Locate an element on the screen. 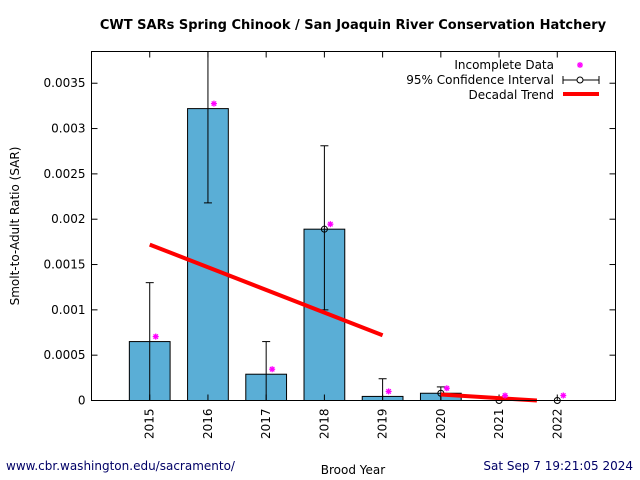 Image resolution: width=640 pixels, height=480 pixels. legend-ci-circle is located at coordinates (580, 80).